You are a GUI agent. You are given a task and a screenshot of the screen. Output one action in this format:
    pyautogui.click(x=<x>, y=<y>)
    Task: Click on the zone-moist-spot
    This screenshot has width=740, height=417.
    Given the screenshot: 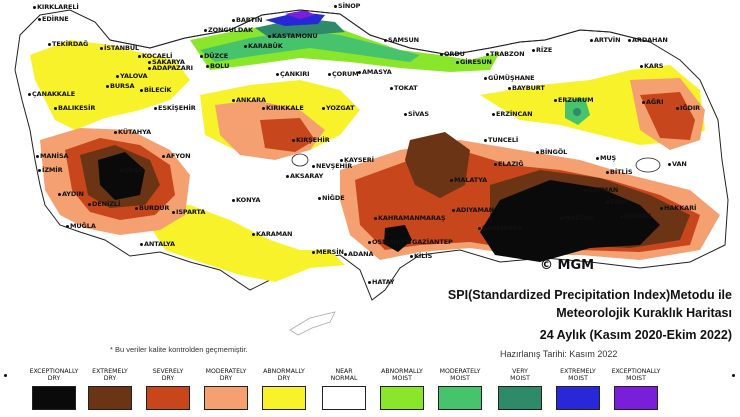 What is the action you would take?
    pyautogui.click(x=577, y=112)
    